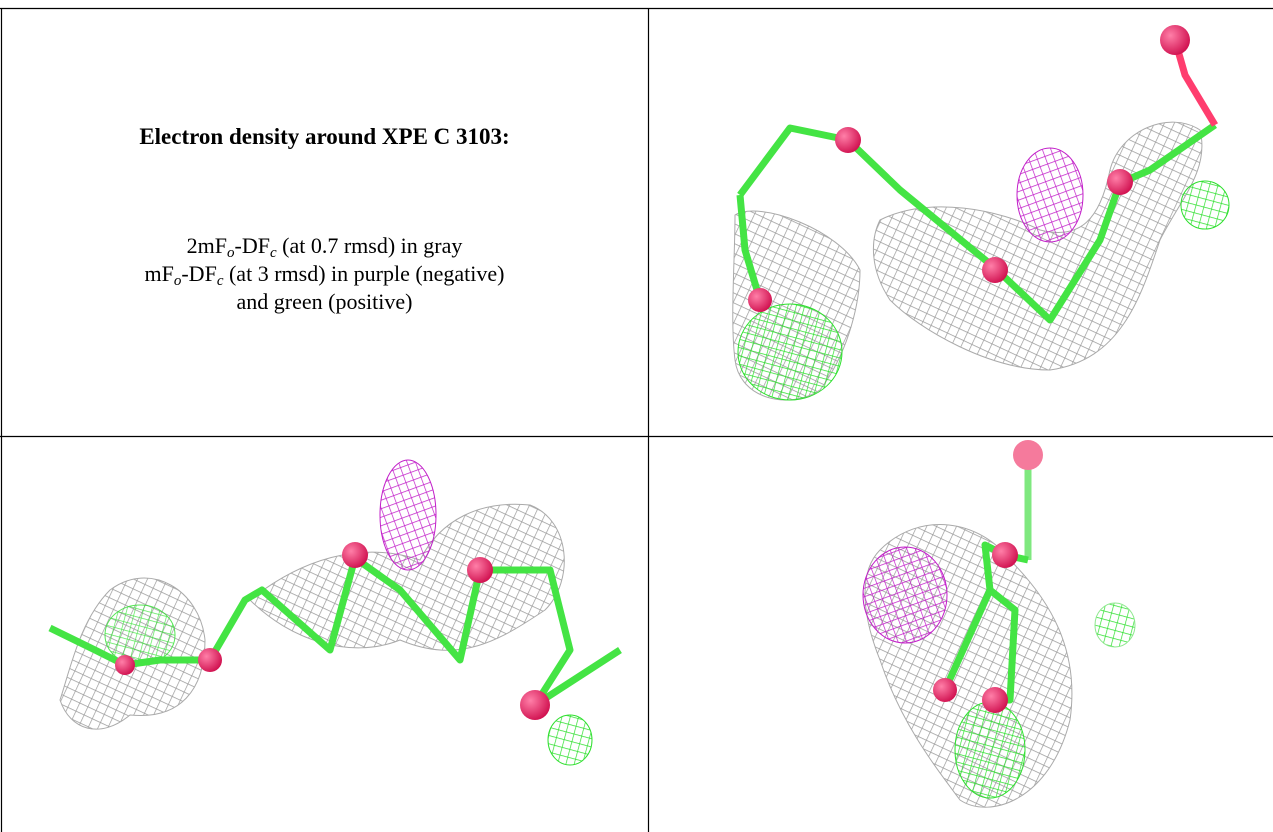 The height and width of the screenshot is (832, 1273). Describe the element at coordinates (324, 136) in the screenshot. I see `caption-title: Electron density around XPE C 3103:` at that location.